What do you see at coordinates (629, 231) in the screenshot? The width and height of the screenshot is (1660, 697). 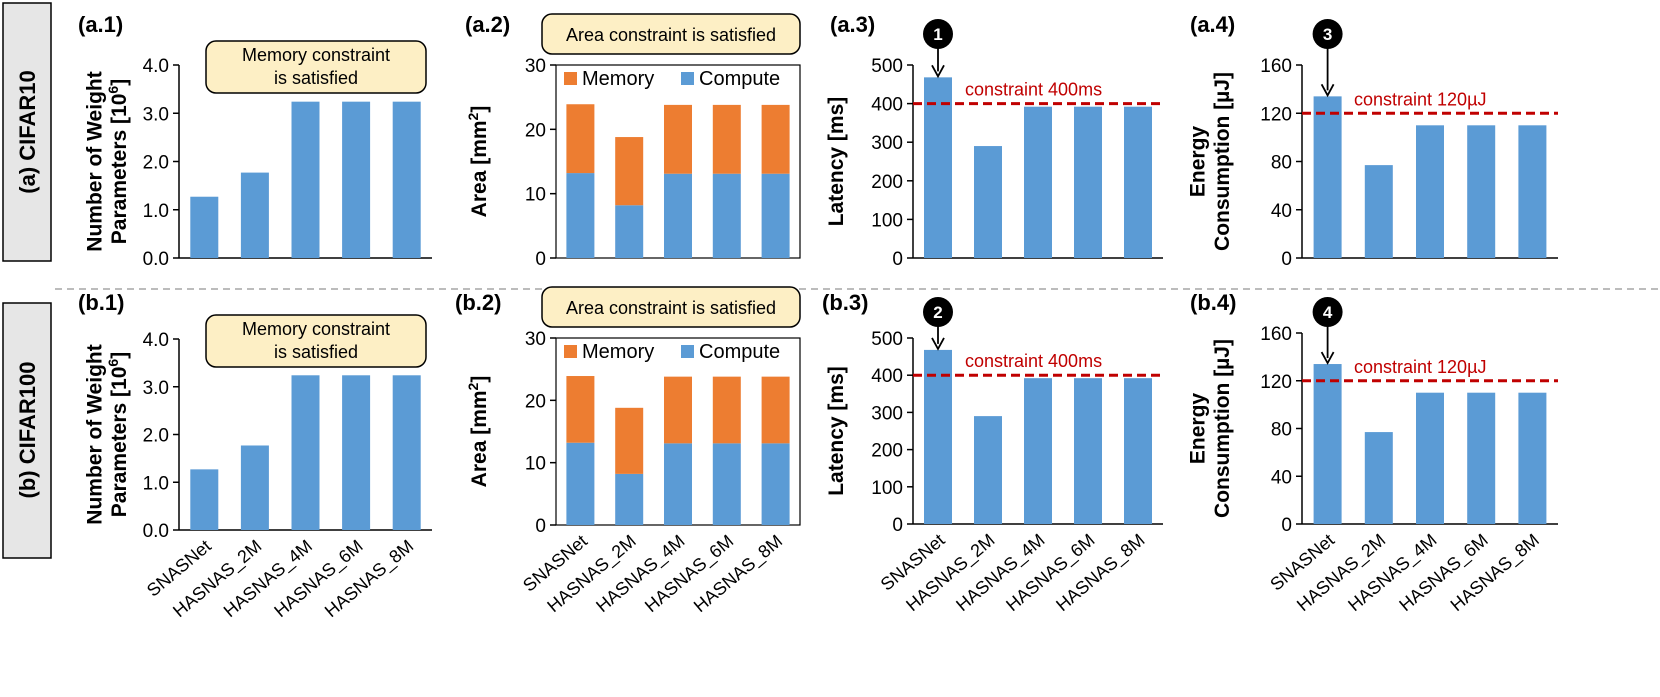 I see `bar-compute-HASNAS_2M` at bounding box center [629, 231].